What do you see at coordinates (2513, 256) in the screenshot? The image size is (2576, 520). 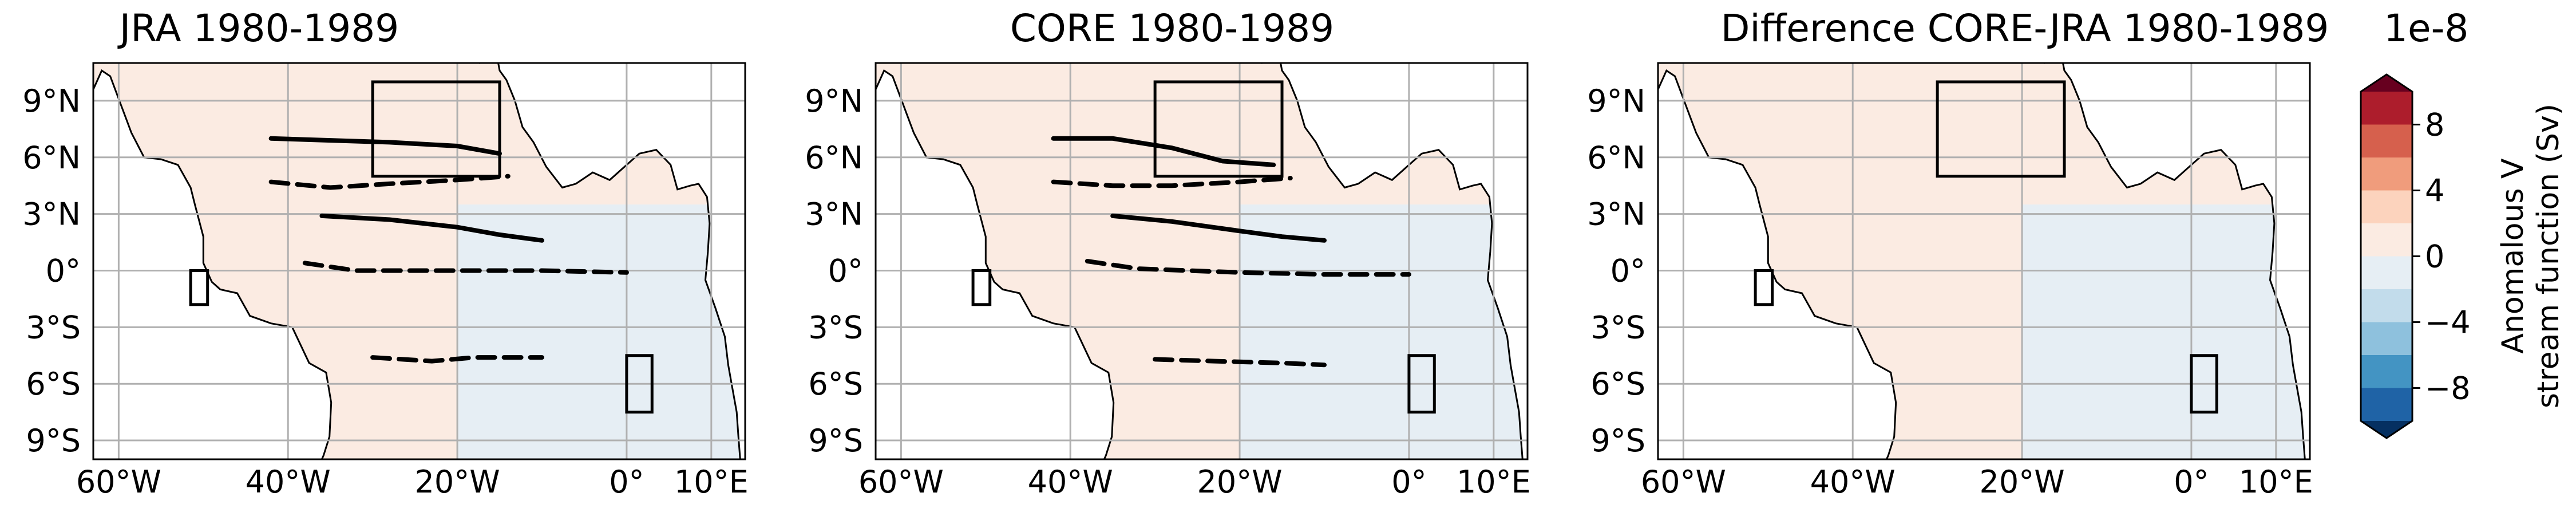 I see `colorbar-label-line1: Anomalous V` at bounding box center [2513, 256].